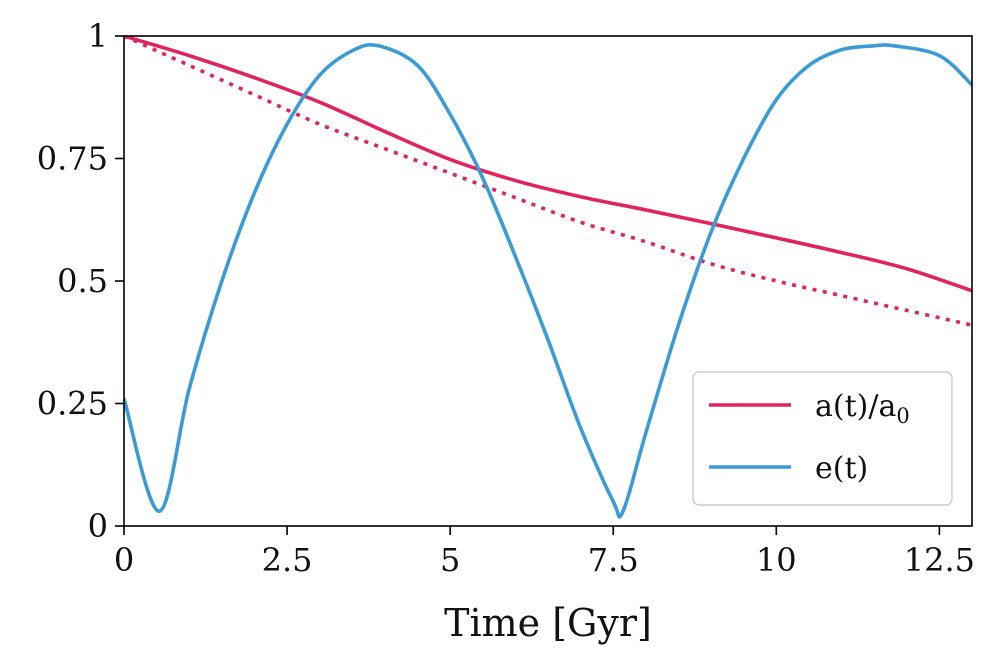 The image size is (996, 670). Describe the element at coordinates (72, 404) in the screenshot. I see `y-tick-label: 0.25` at that location.